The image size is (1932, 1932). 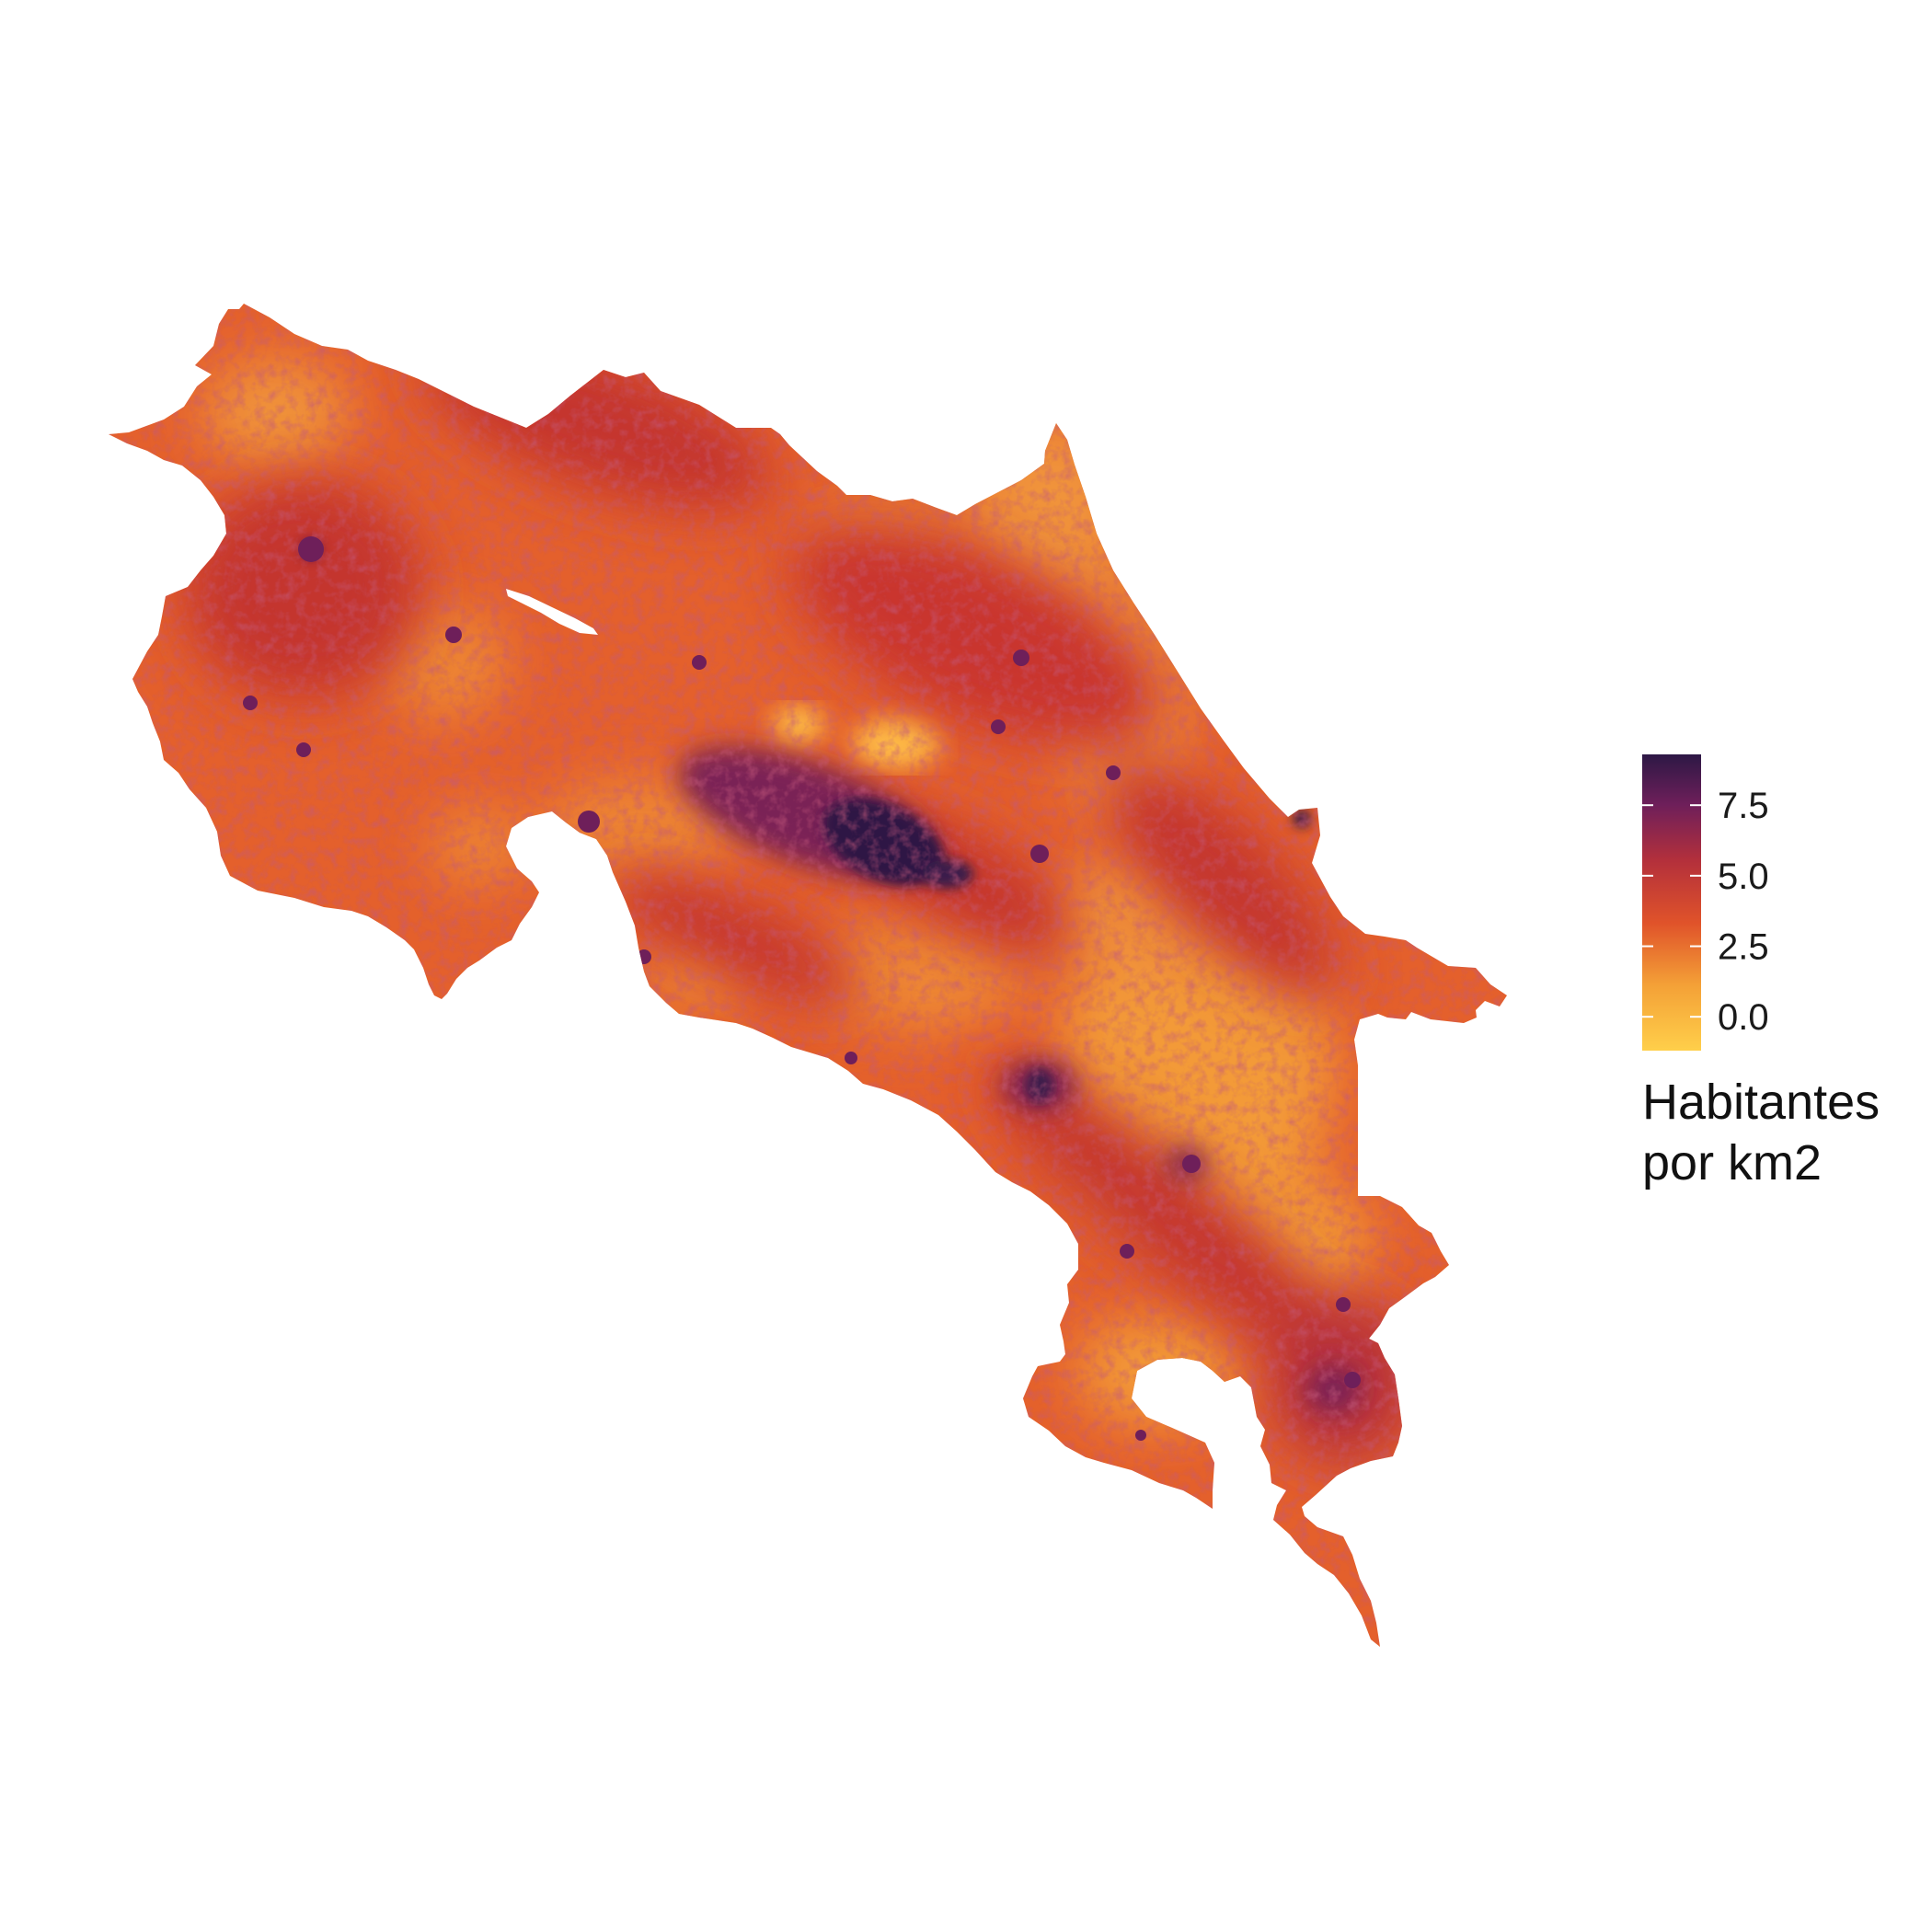 What do you see at coordinates (1743, 806) in the screenshot?
I see `legend-tick-label: 7.5` at bounding box center [1743, 806].